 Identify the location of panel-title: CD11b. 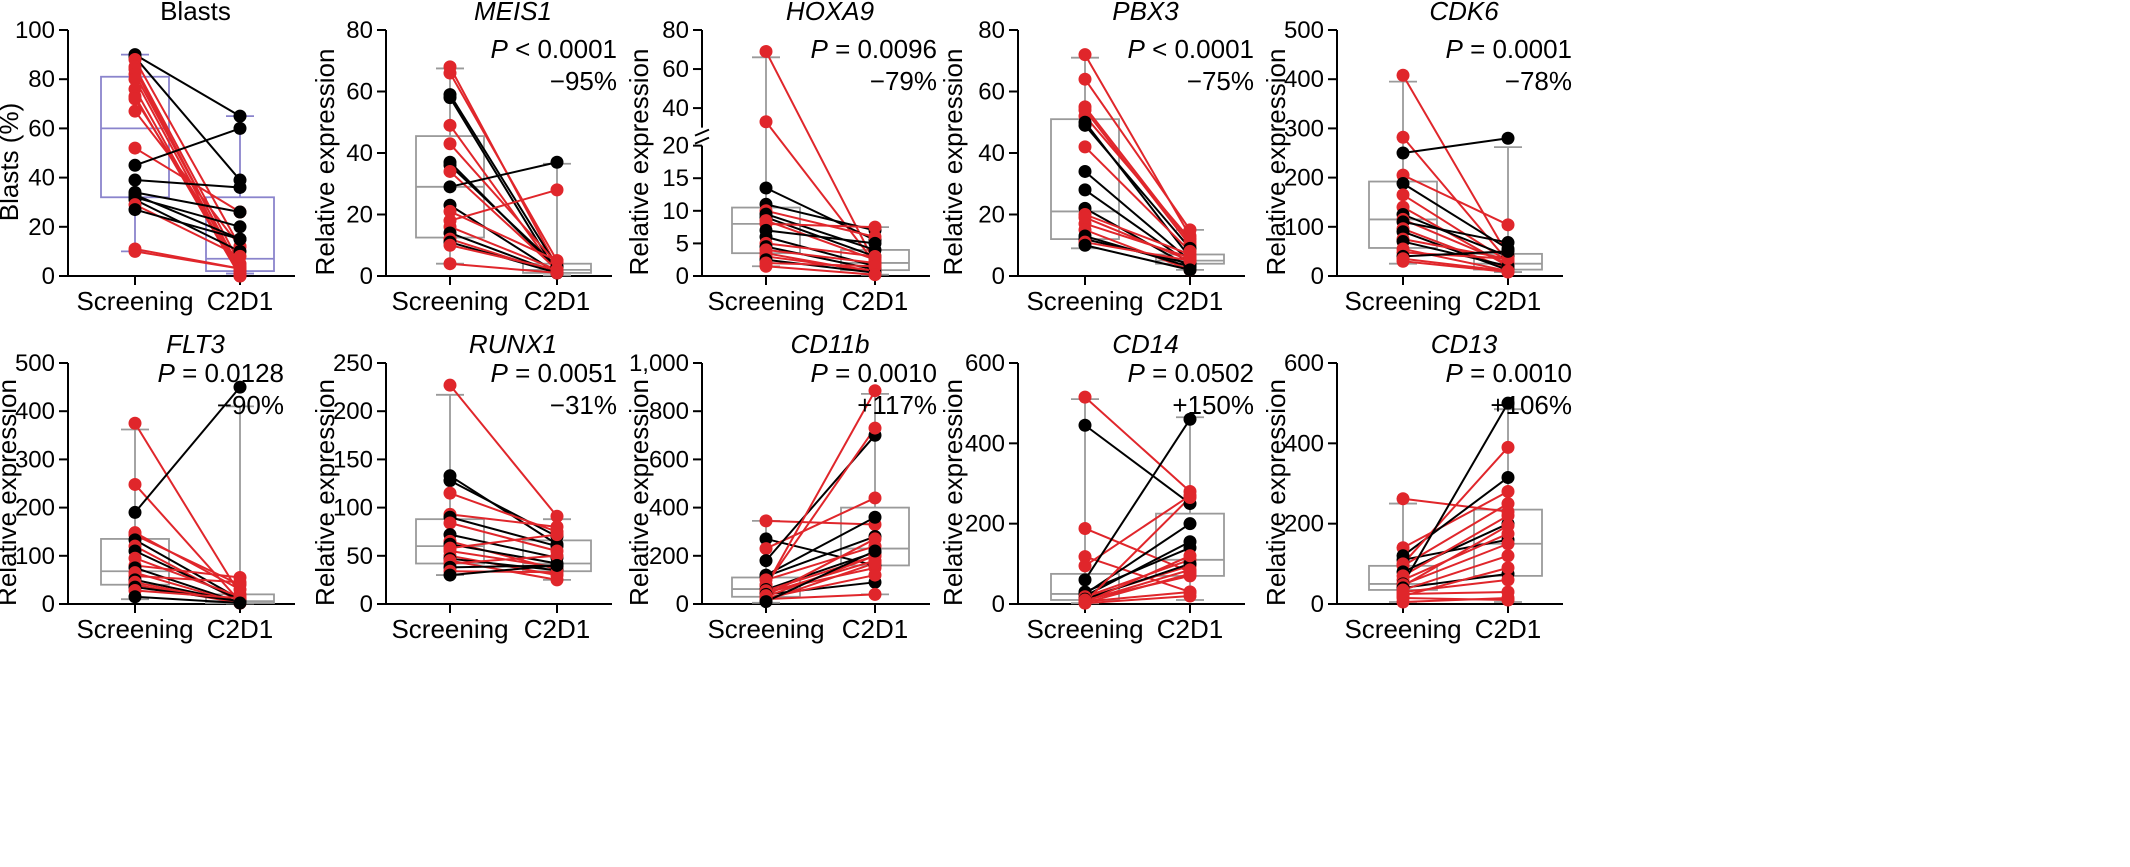
(829, 344).